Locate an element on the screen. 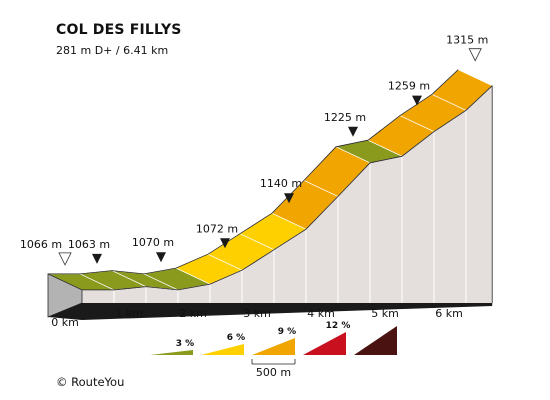 This screenshot has width=550, height=400. km-tick-label: 5 km is located at coordinates (385, 313).